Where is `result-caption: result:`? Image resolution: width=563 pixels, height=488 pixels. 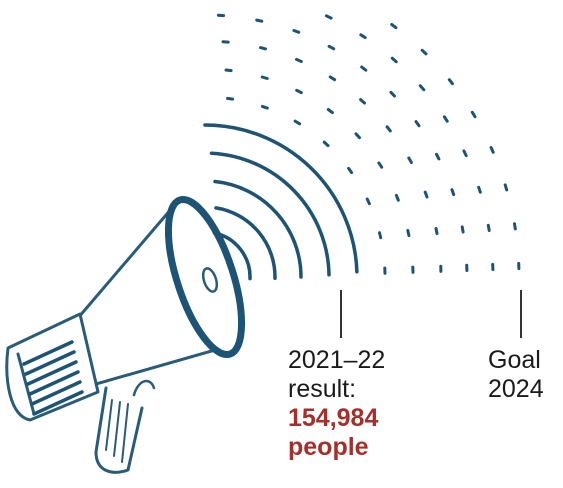
result-caption: result: is located at coordinates (322, 389).